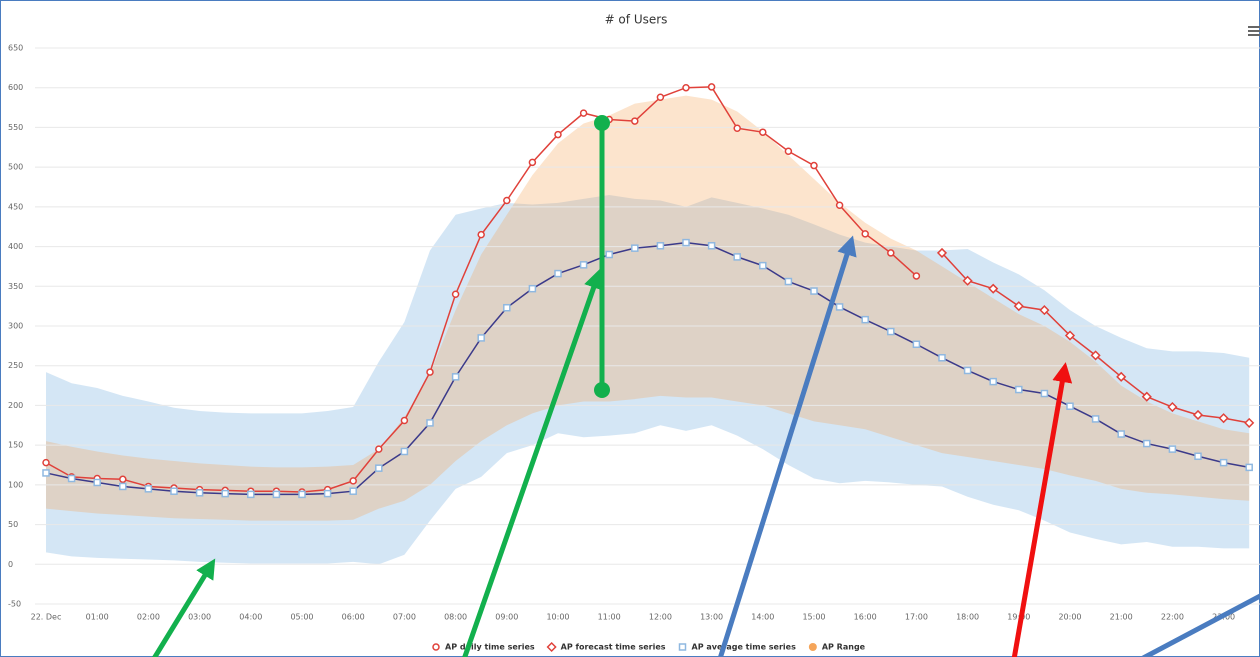  I want to click on x-tick-label: 07:00, so click(404, 617).